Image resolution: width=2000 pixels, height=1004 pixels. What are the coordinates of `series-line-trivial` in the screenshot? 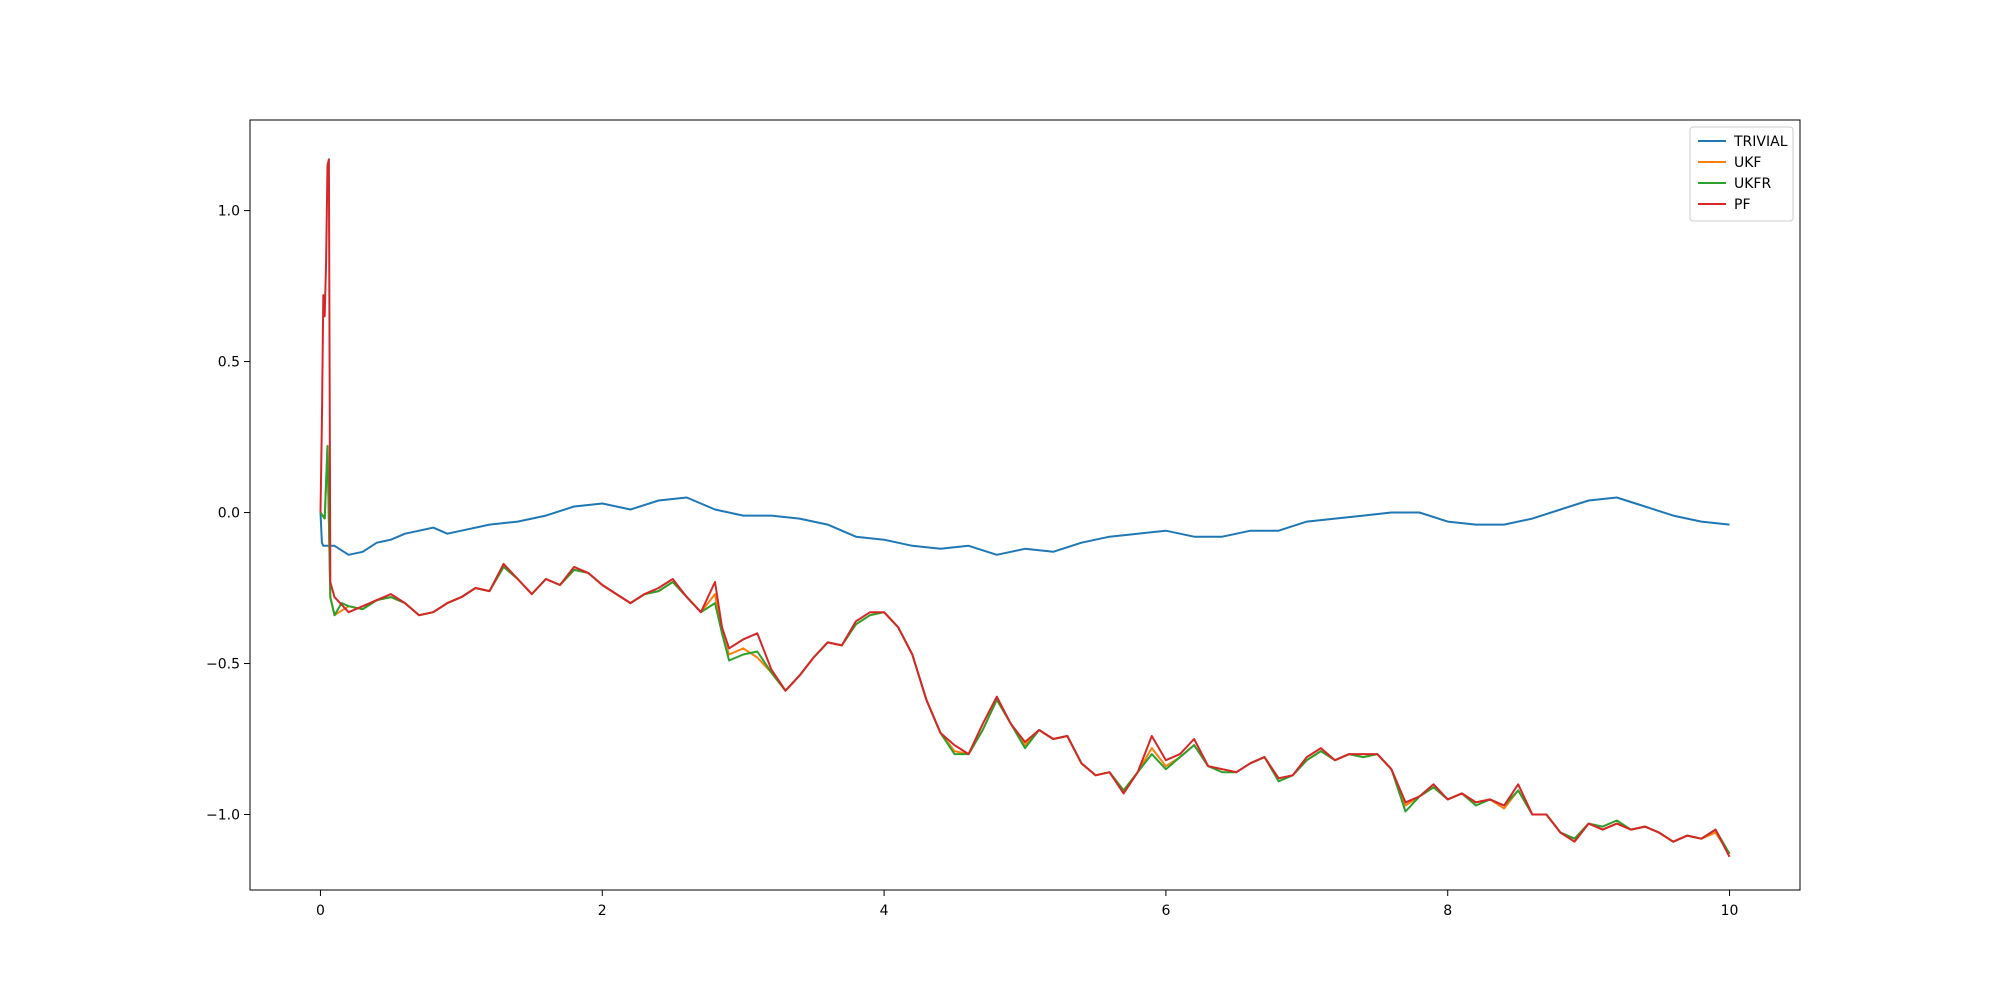 It's located at (1024, 526).